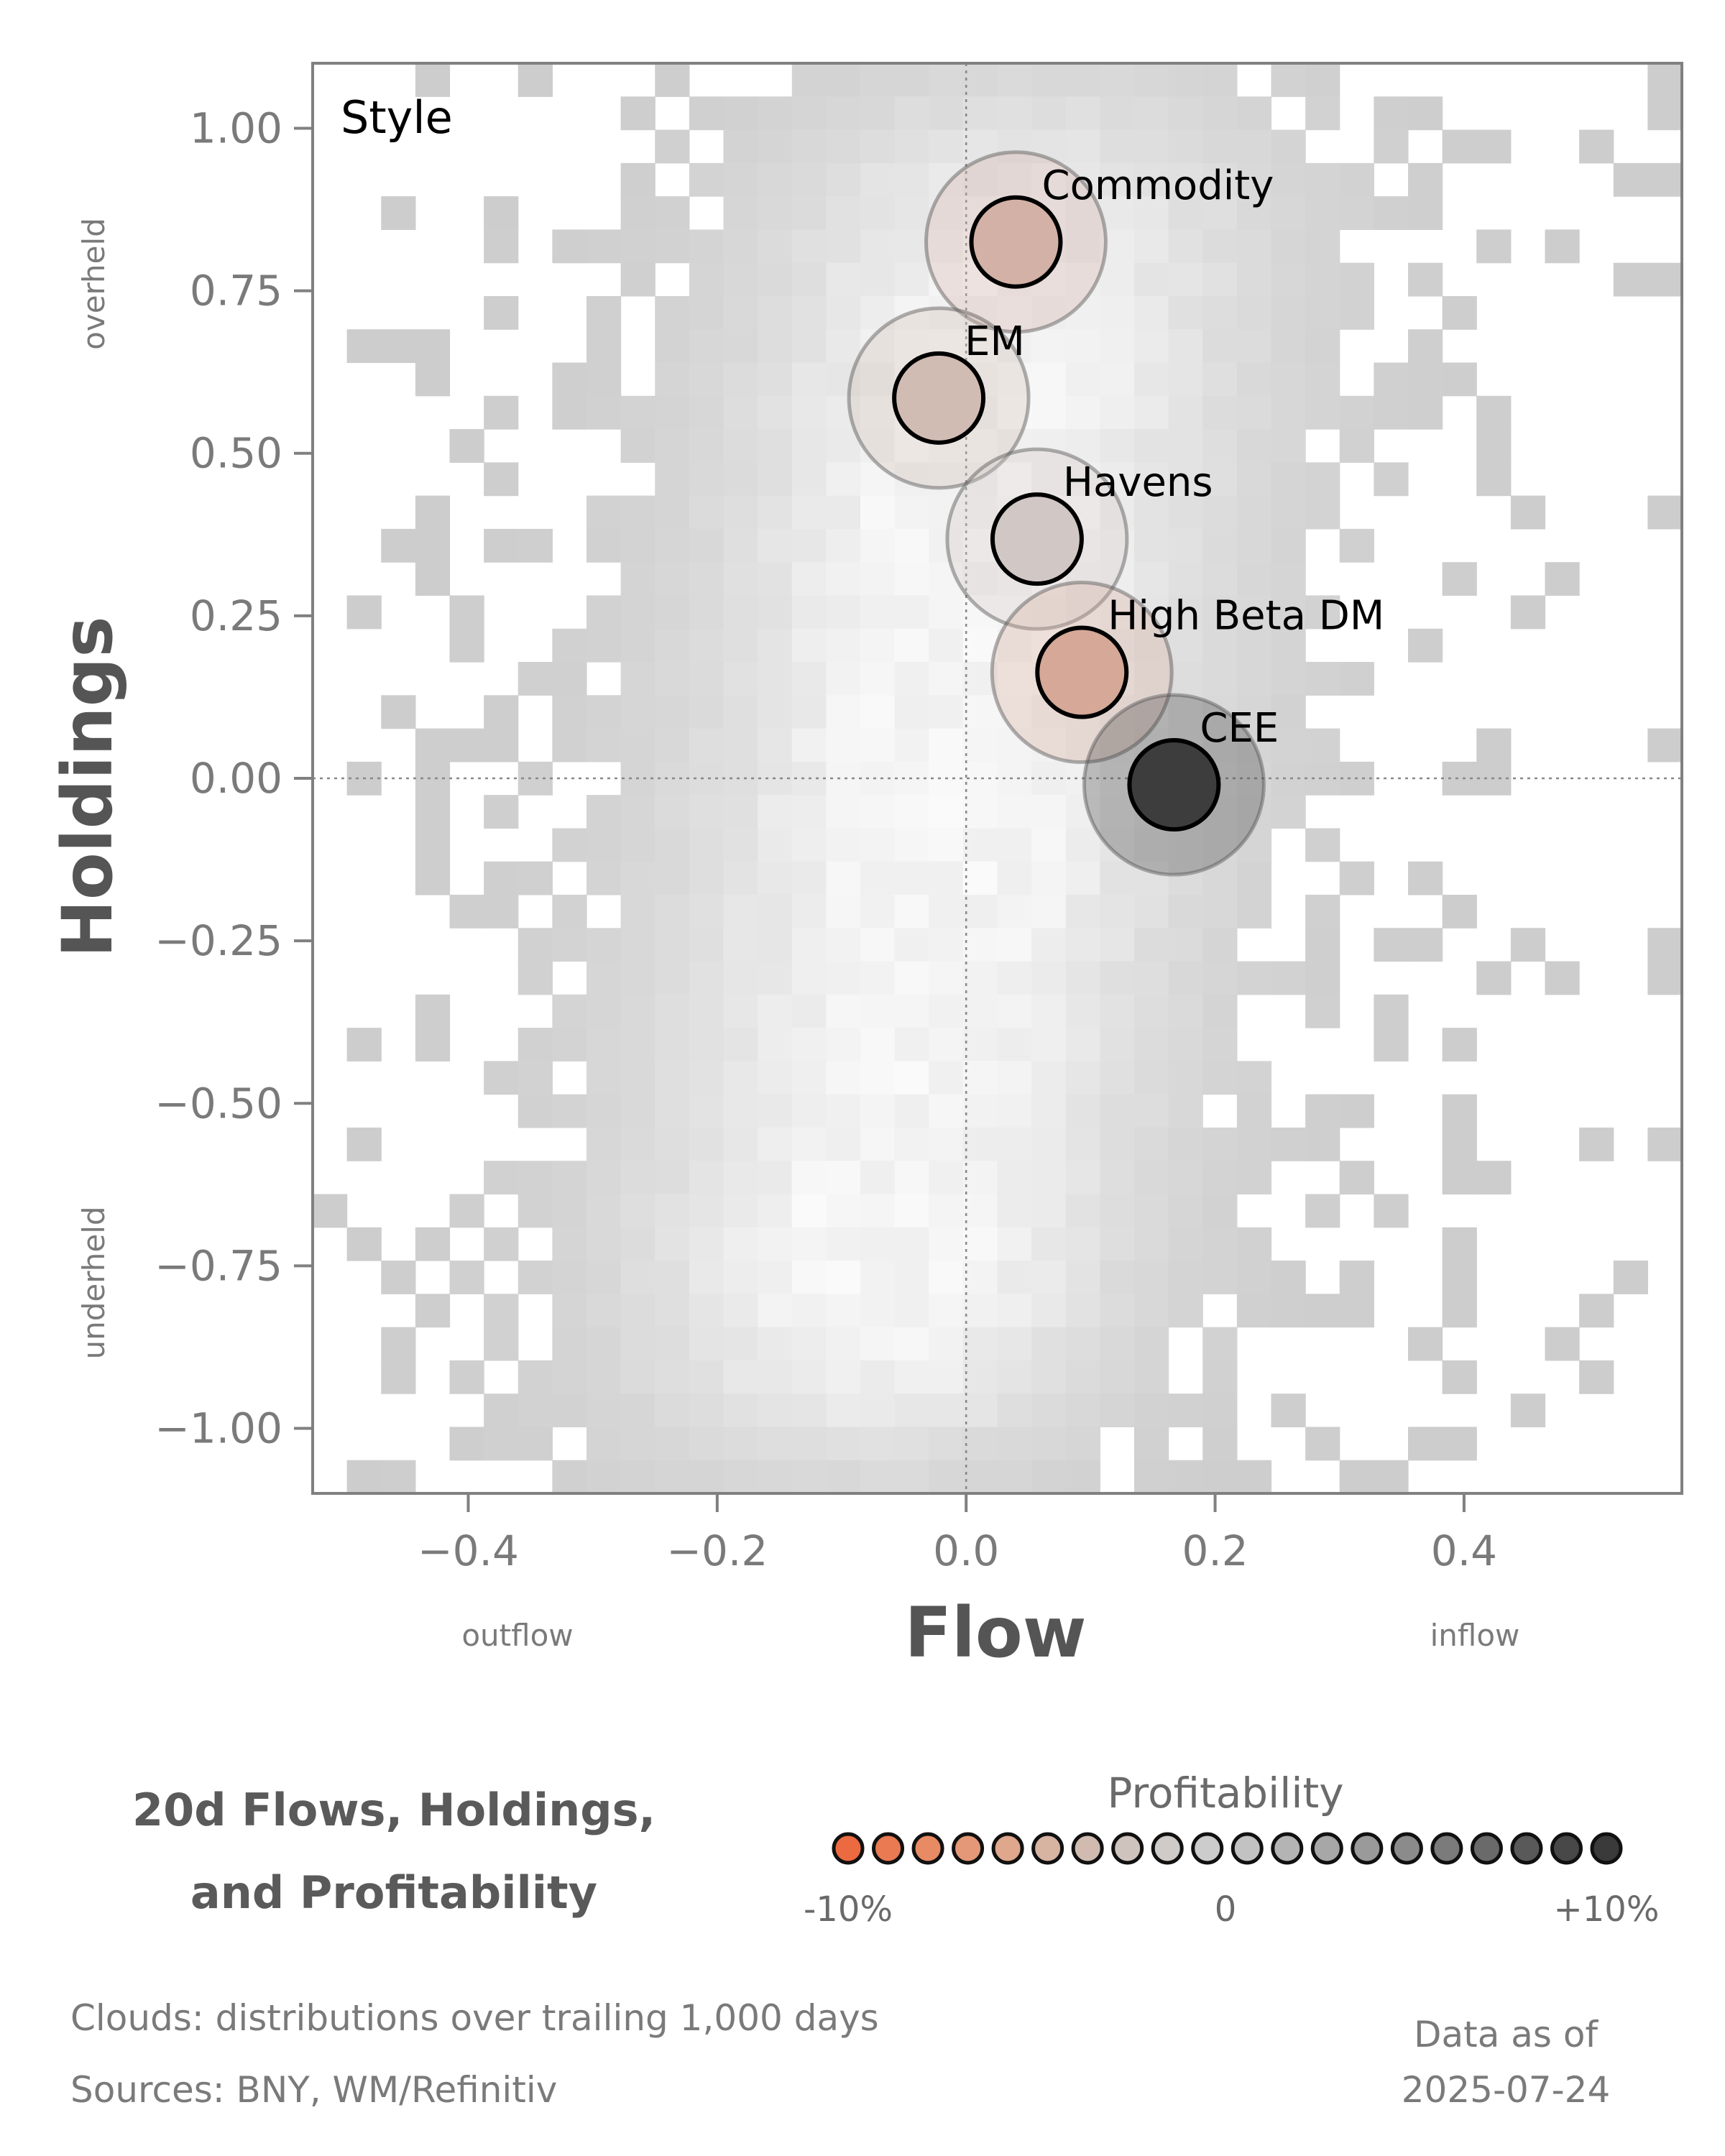 Image resolution: width=1725 pixels, height=2156 pixels. I want to click on point-commodity: Commodity, so click(1099, 242).